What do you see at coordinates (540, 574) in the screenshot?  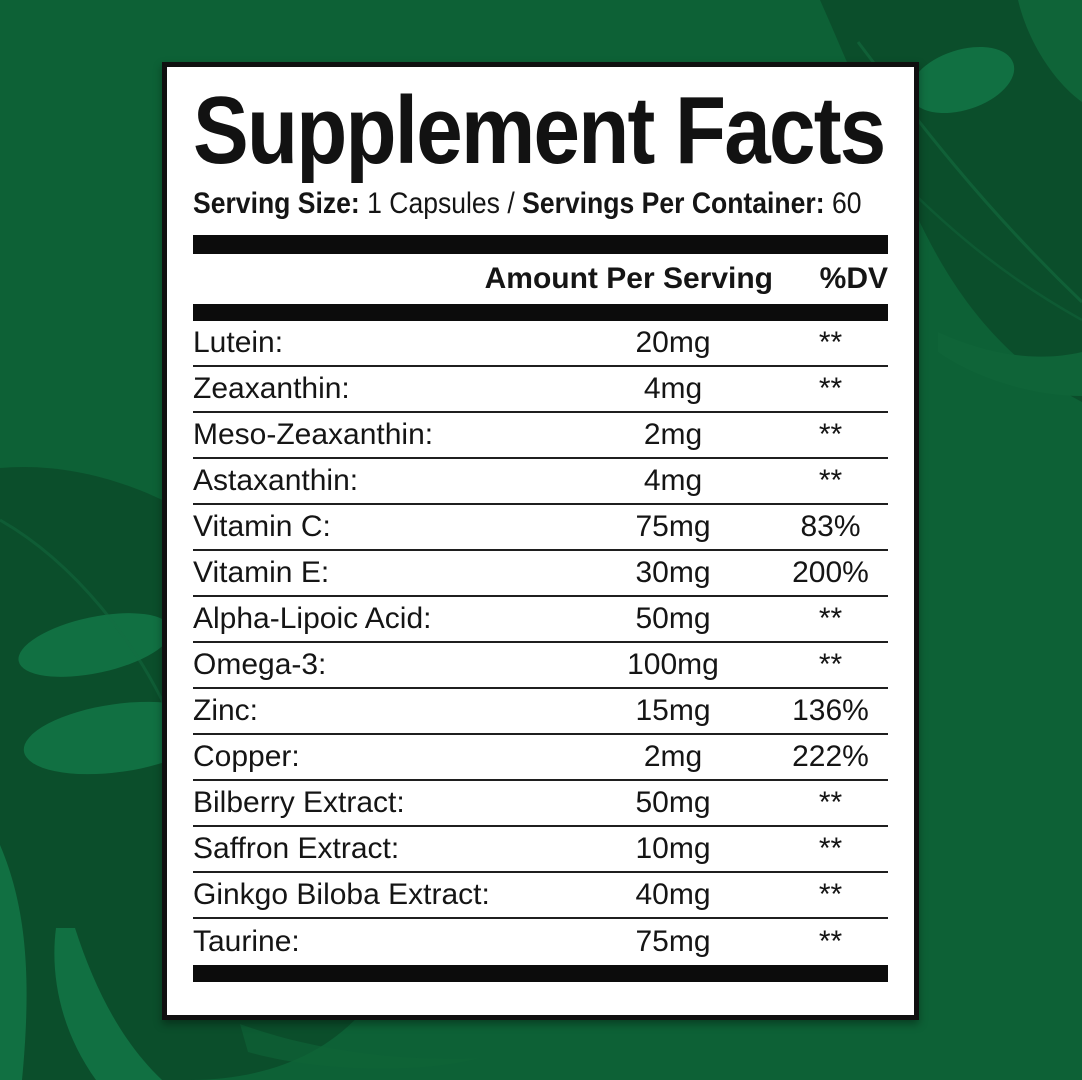 I see `table-row: Vitamin E: 30mg 200%` at bounding box center [540, 574].